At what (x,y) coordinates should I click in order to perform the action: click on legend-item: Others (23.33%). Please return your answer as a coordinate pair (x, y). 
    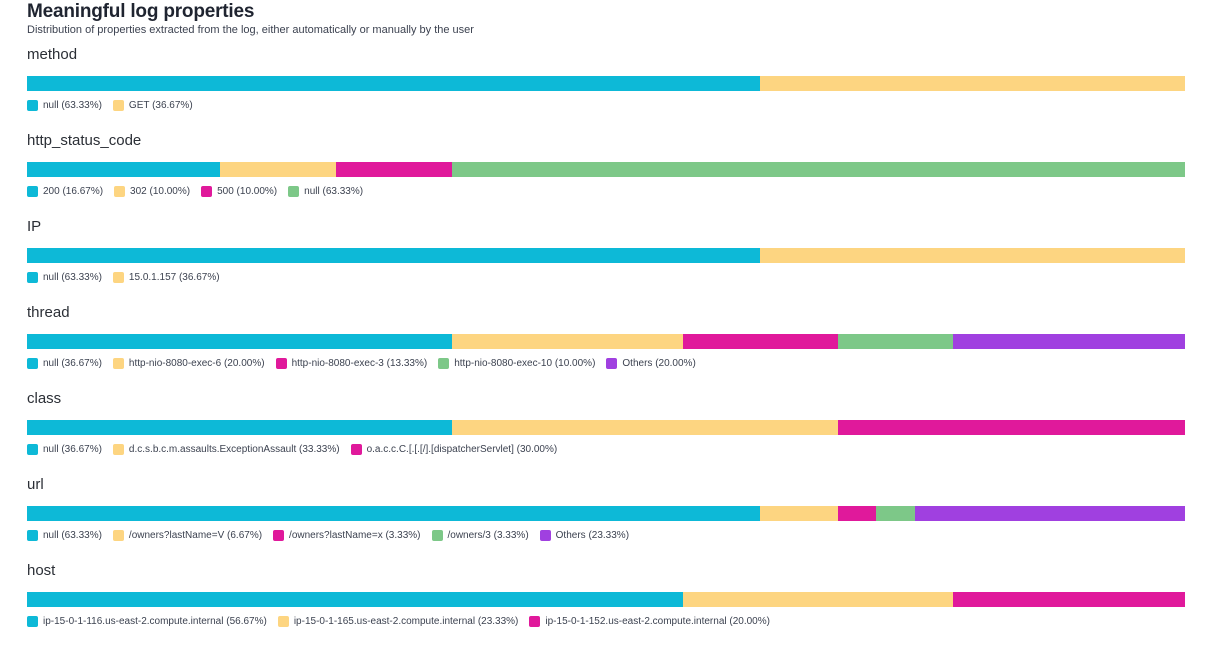
    Looking at the image, I should click on (584, 535).